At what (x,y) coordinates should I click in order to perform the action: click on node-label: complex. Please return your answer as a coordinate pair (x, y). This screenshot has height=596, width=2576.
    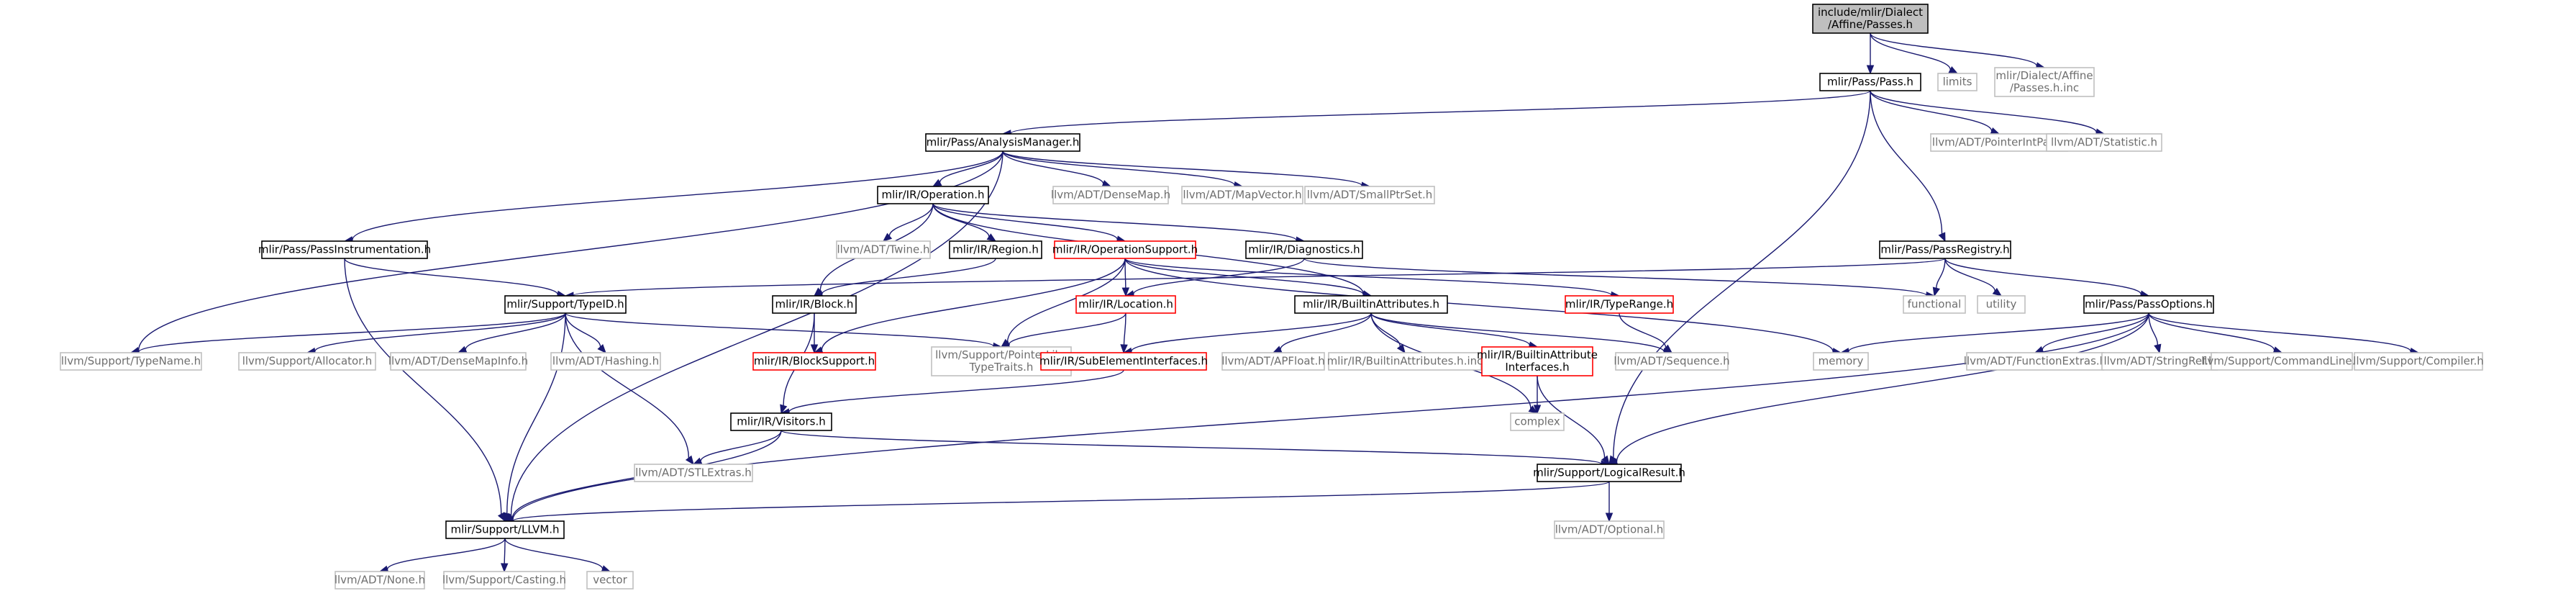
    Looking at the image, I should click on (1537, 421).